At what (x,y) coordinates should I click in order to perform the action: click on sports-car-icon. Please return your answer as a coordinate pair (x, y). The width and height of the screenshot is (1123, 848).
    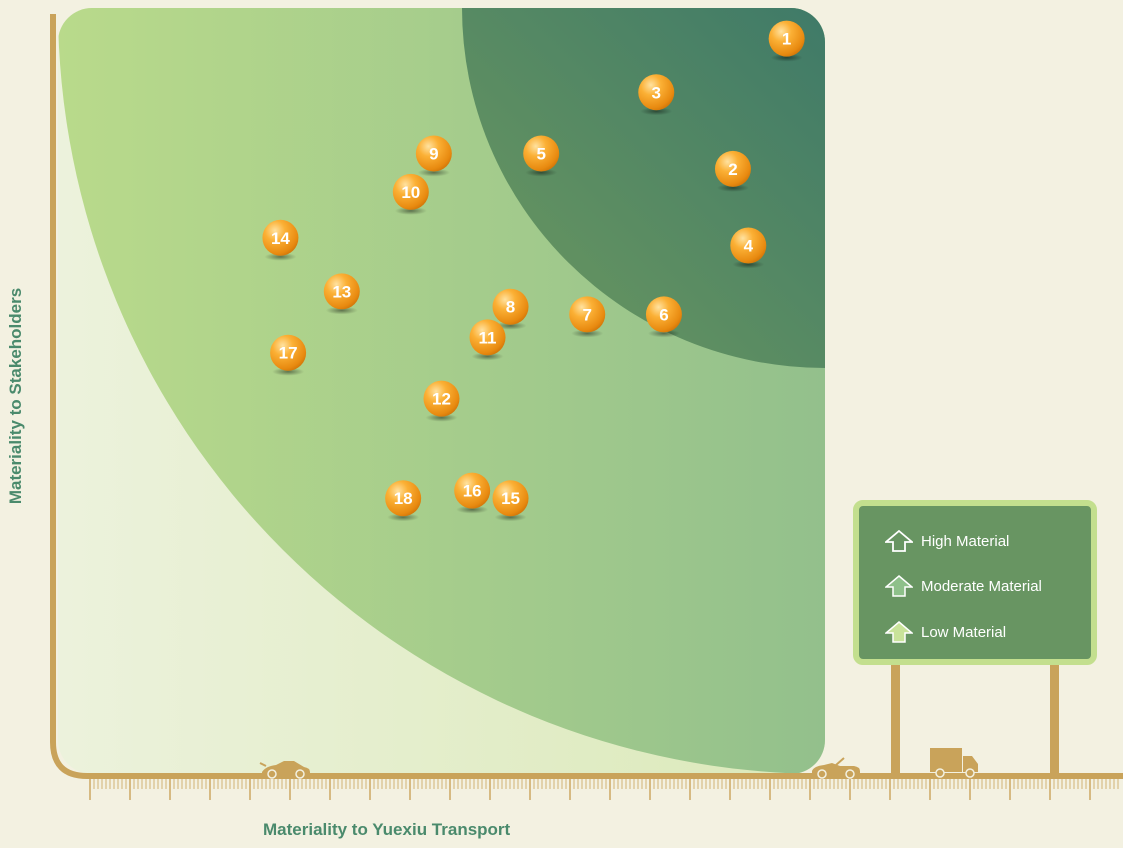
    Looking at the image, I should click on (284, 770).